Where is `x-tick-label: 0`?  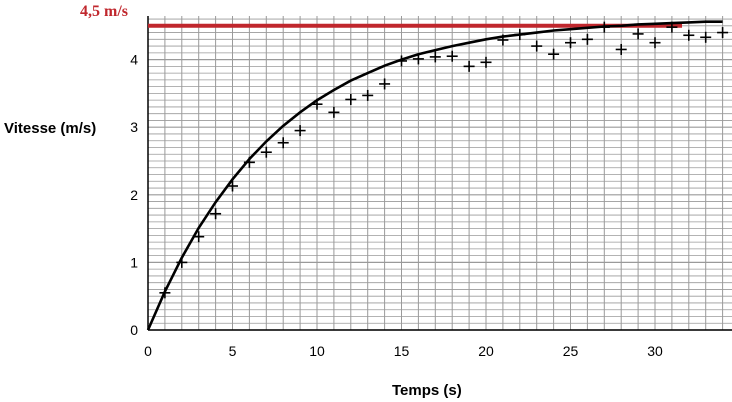
x-tick-label: 0 is located at coordinates (148, 351).